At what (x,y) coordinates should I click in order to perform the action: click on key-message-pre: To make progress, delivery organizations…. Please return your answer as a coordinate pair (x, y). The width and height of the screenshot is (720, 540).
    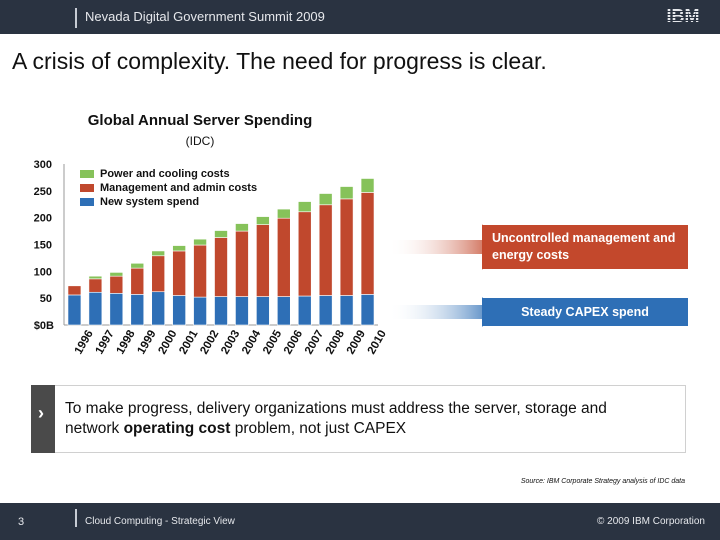
    Looking at the image, I should click on (336, 418).